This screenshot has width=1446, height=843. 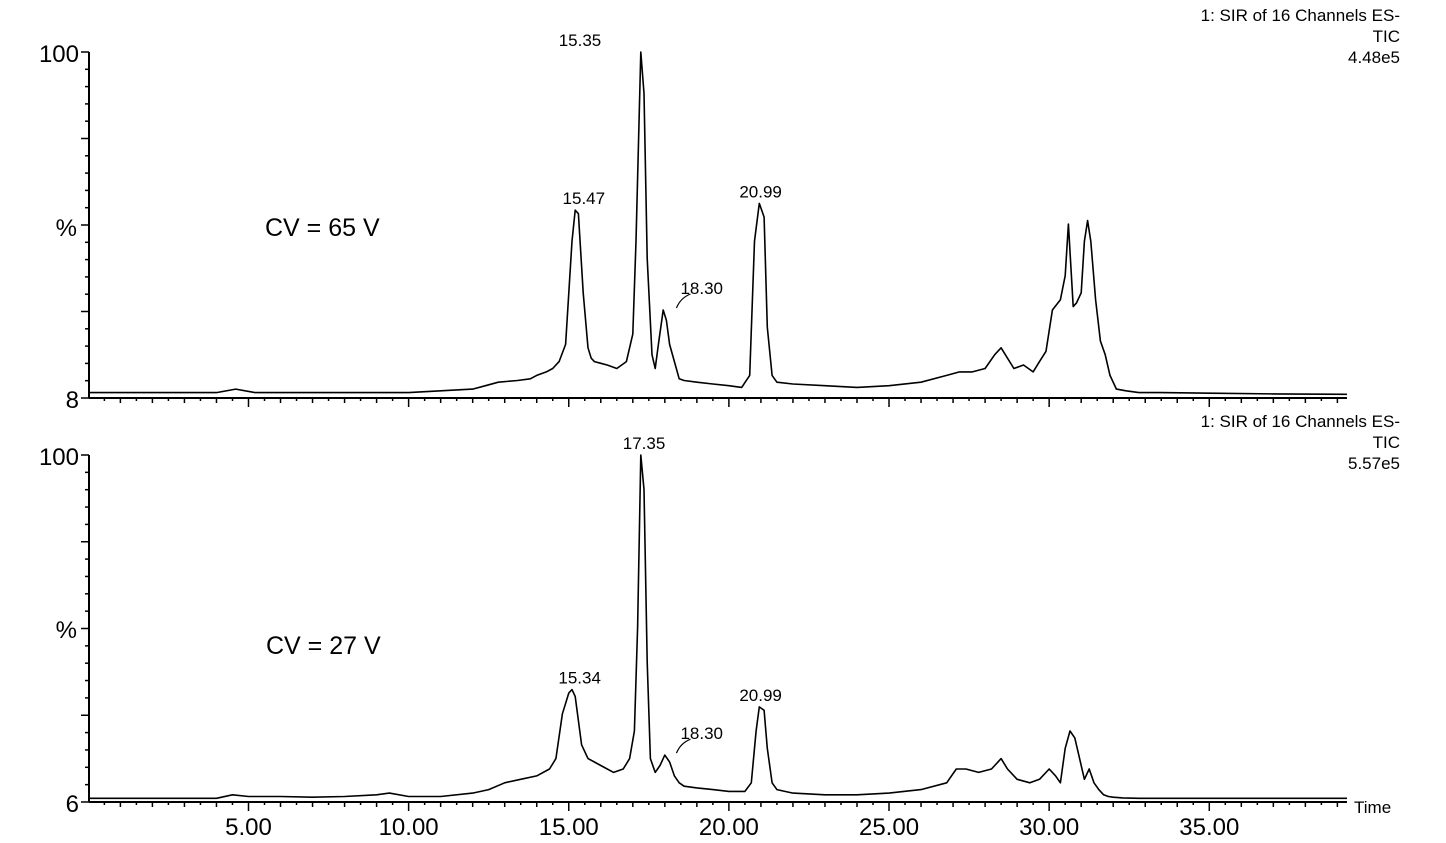 What do you see at coordinates (569, 827) in the screenshot?
I see `x-tick-label: 15.00` at bounding box center [569, 827].